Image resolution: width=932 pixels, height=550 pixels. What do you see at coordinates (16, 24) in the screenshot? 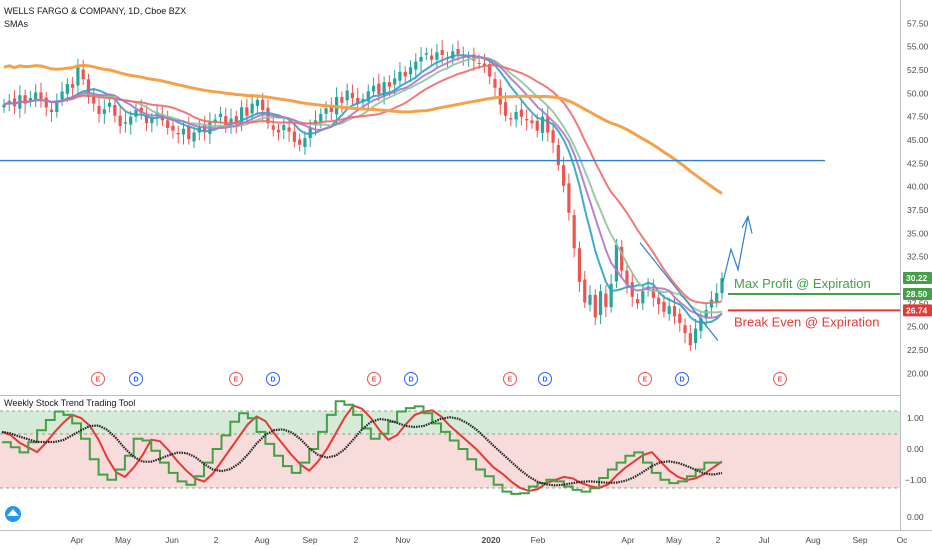
I see `chart-subtitle: SMAs` at bounding box center [16, 24].